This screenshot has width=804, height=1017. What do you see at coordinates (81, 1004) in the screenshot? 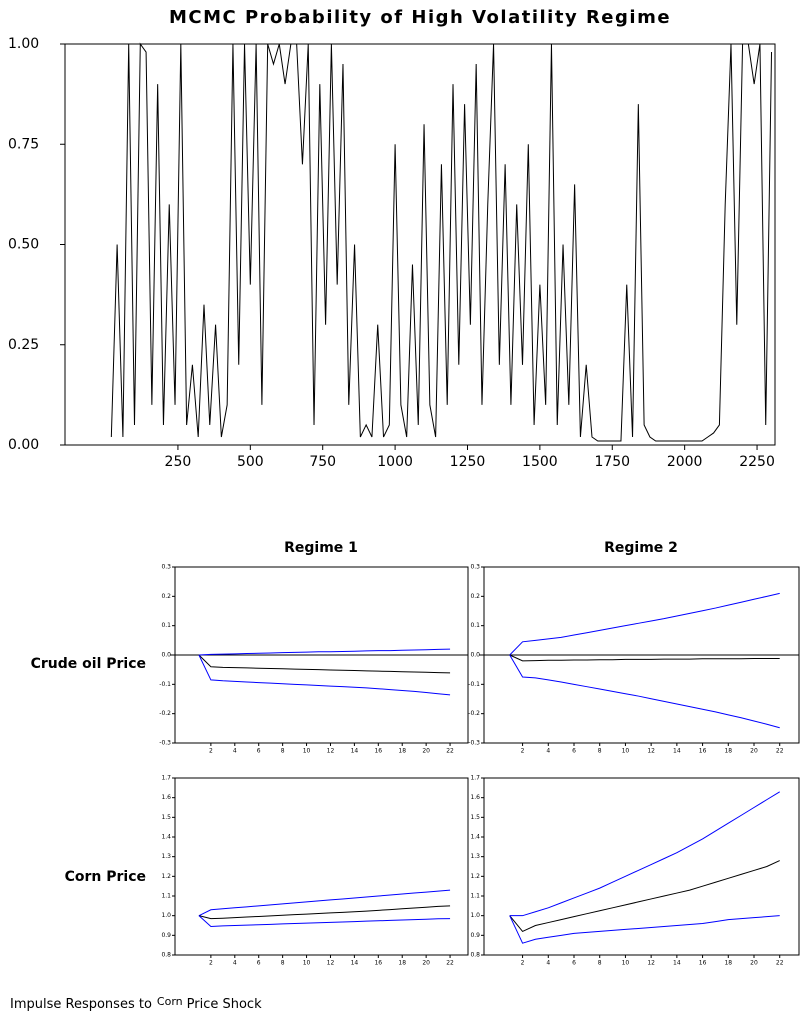
I see `caption-part: Impulse Responses to` at bounding box center [81, 1004].